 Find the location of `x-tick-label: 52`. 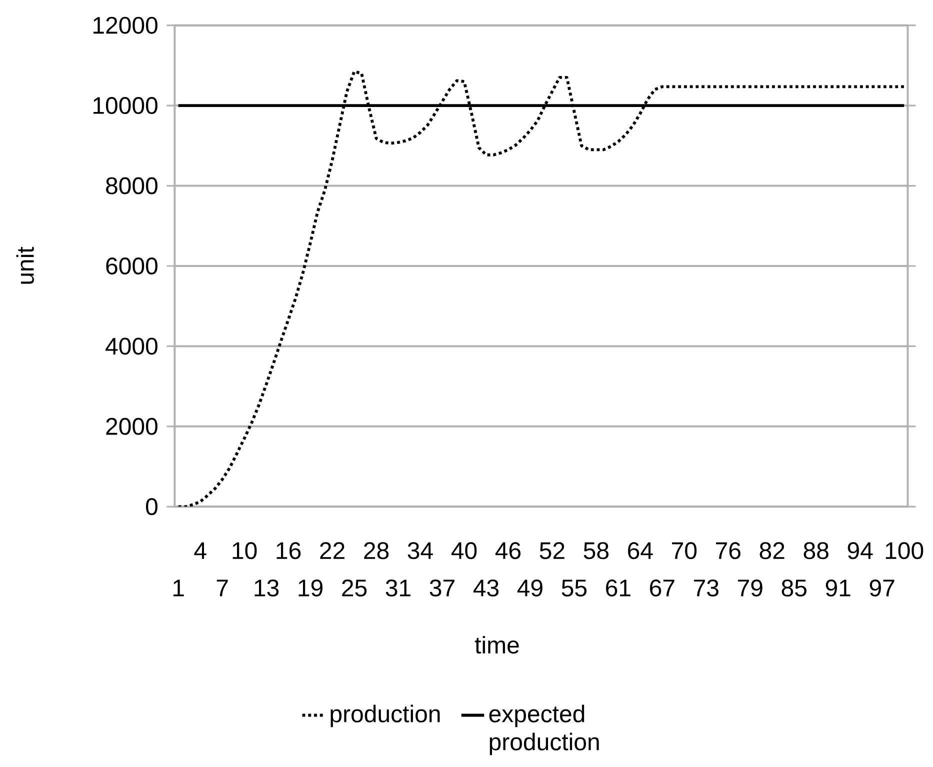

x-tick-label: 52 is located at coordinates (552, 551).